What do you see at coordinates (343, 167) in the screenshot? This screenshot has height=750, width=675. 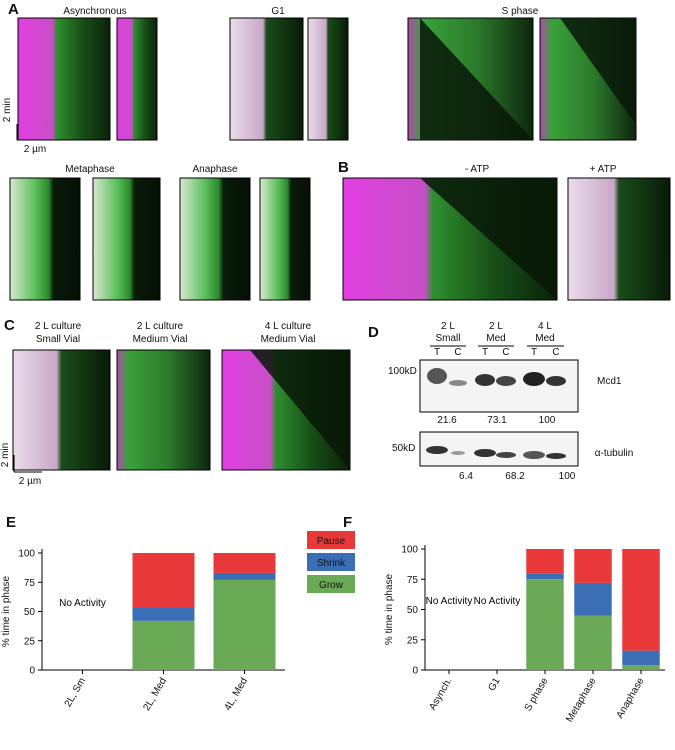 I see `panel-label: B` at bounding box center [343, 167].